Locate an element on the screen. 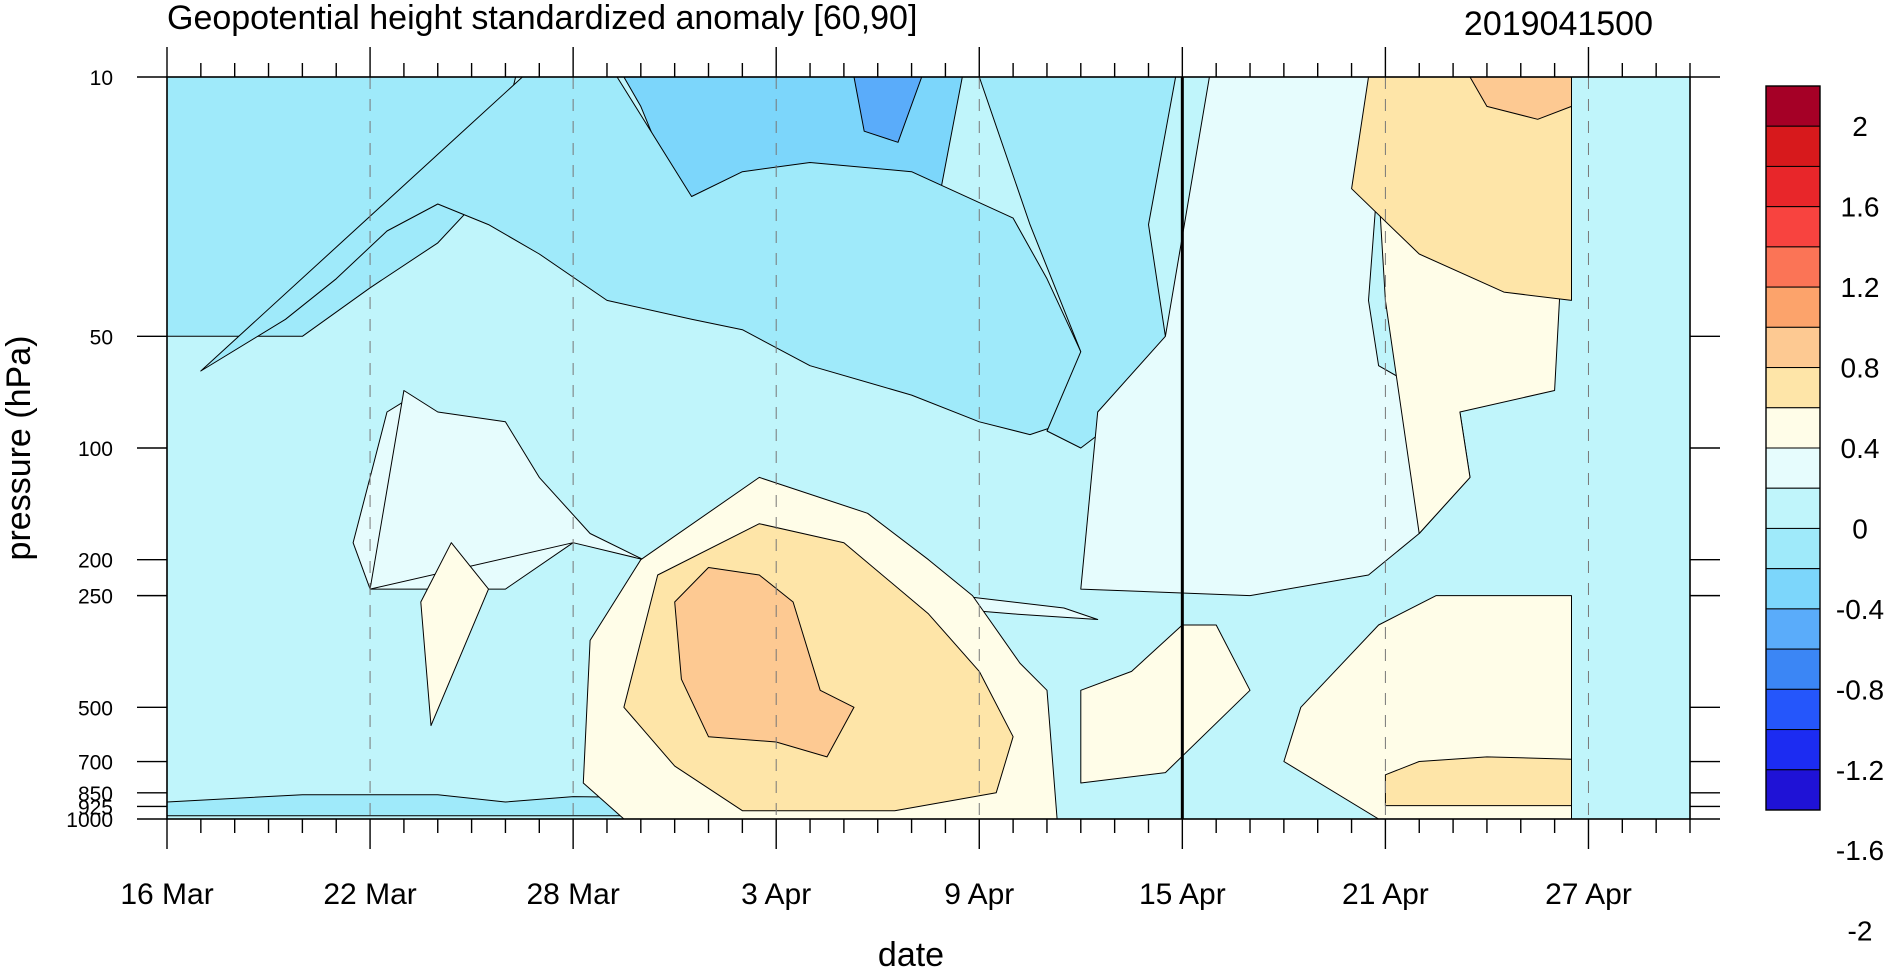  y-tick-label-8: 925 is located at coordinates (95, 807).